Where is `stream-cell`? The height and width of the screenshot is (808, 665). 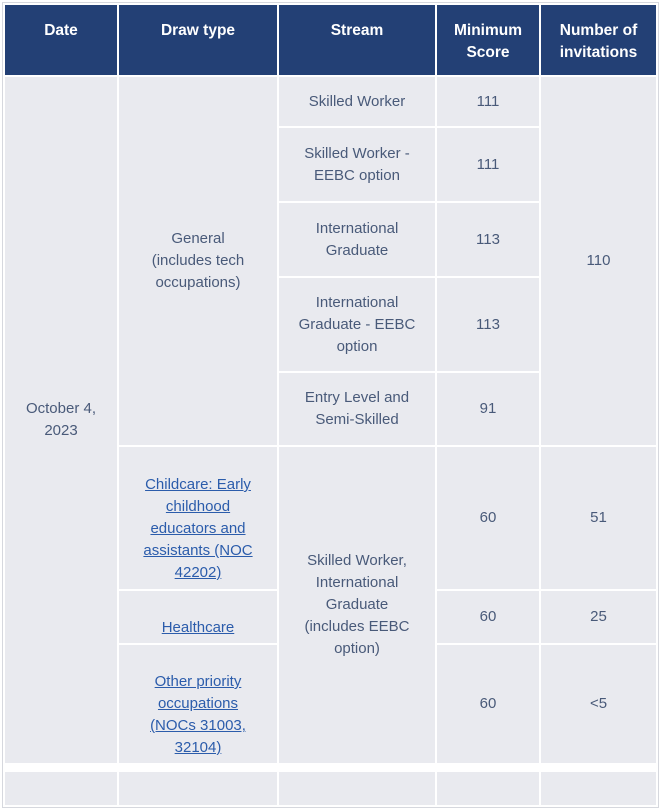 stream-cell is located at coordinates (357, 785).